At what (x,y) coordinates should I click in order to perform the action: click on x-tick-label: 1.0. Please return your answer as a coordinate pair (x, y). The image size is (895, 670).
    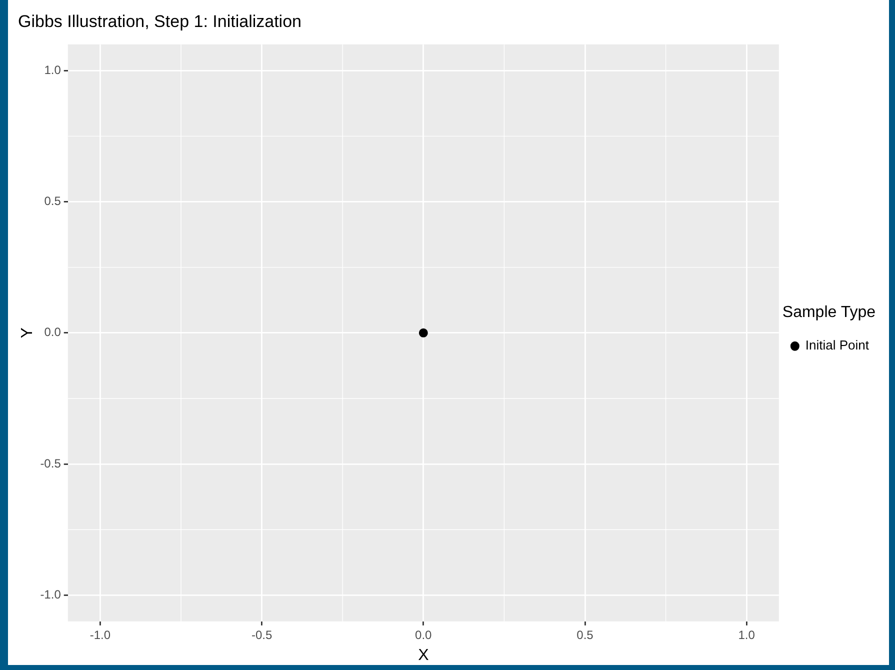
    Looking at the image, I should click on (747, 635).